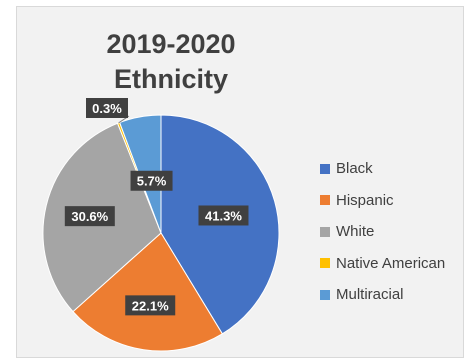 The width and height of the screenshot is (471, 360). Describe the element at coordinates (365, 200) in the screenshot. I see `legend-label-hispanic: Hispanic` at that location.